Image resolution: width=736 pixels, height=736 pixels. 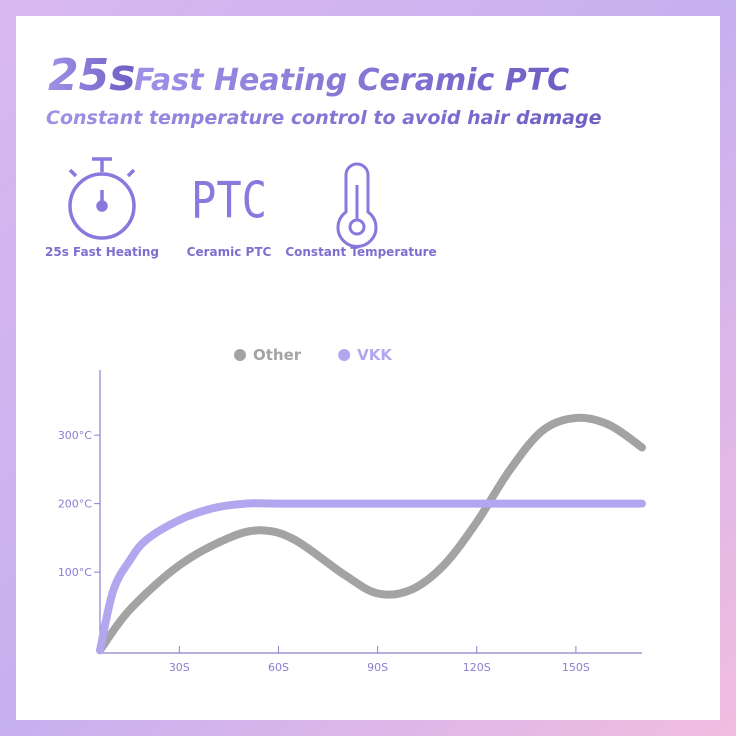 What do you see at coordinates (179, 667) in the screenshot?
I see `x-tick-label: 30S` at bounding box center [179, 667].